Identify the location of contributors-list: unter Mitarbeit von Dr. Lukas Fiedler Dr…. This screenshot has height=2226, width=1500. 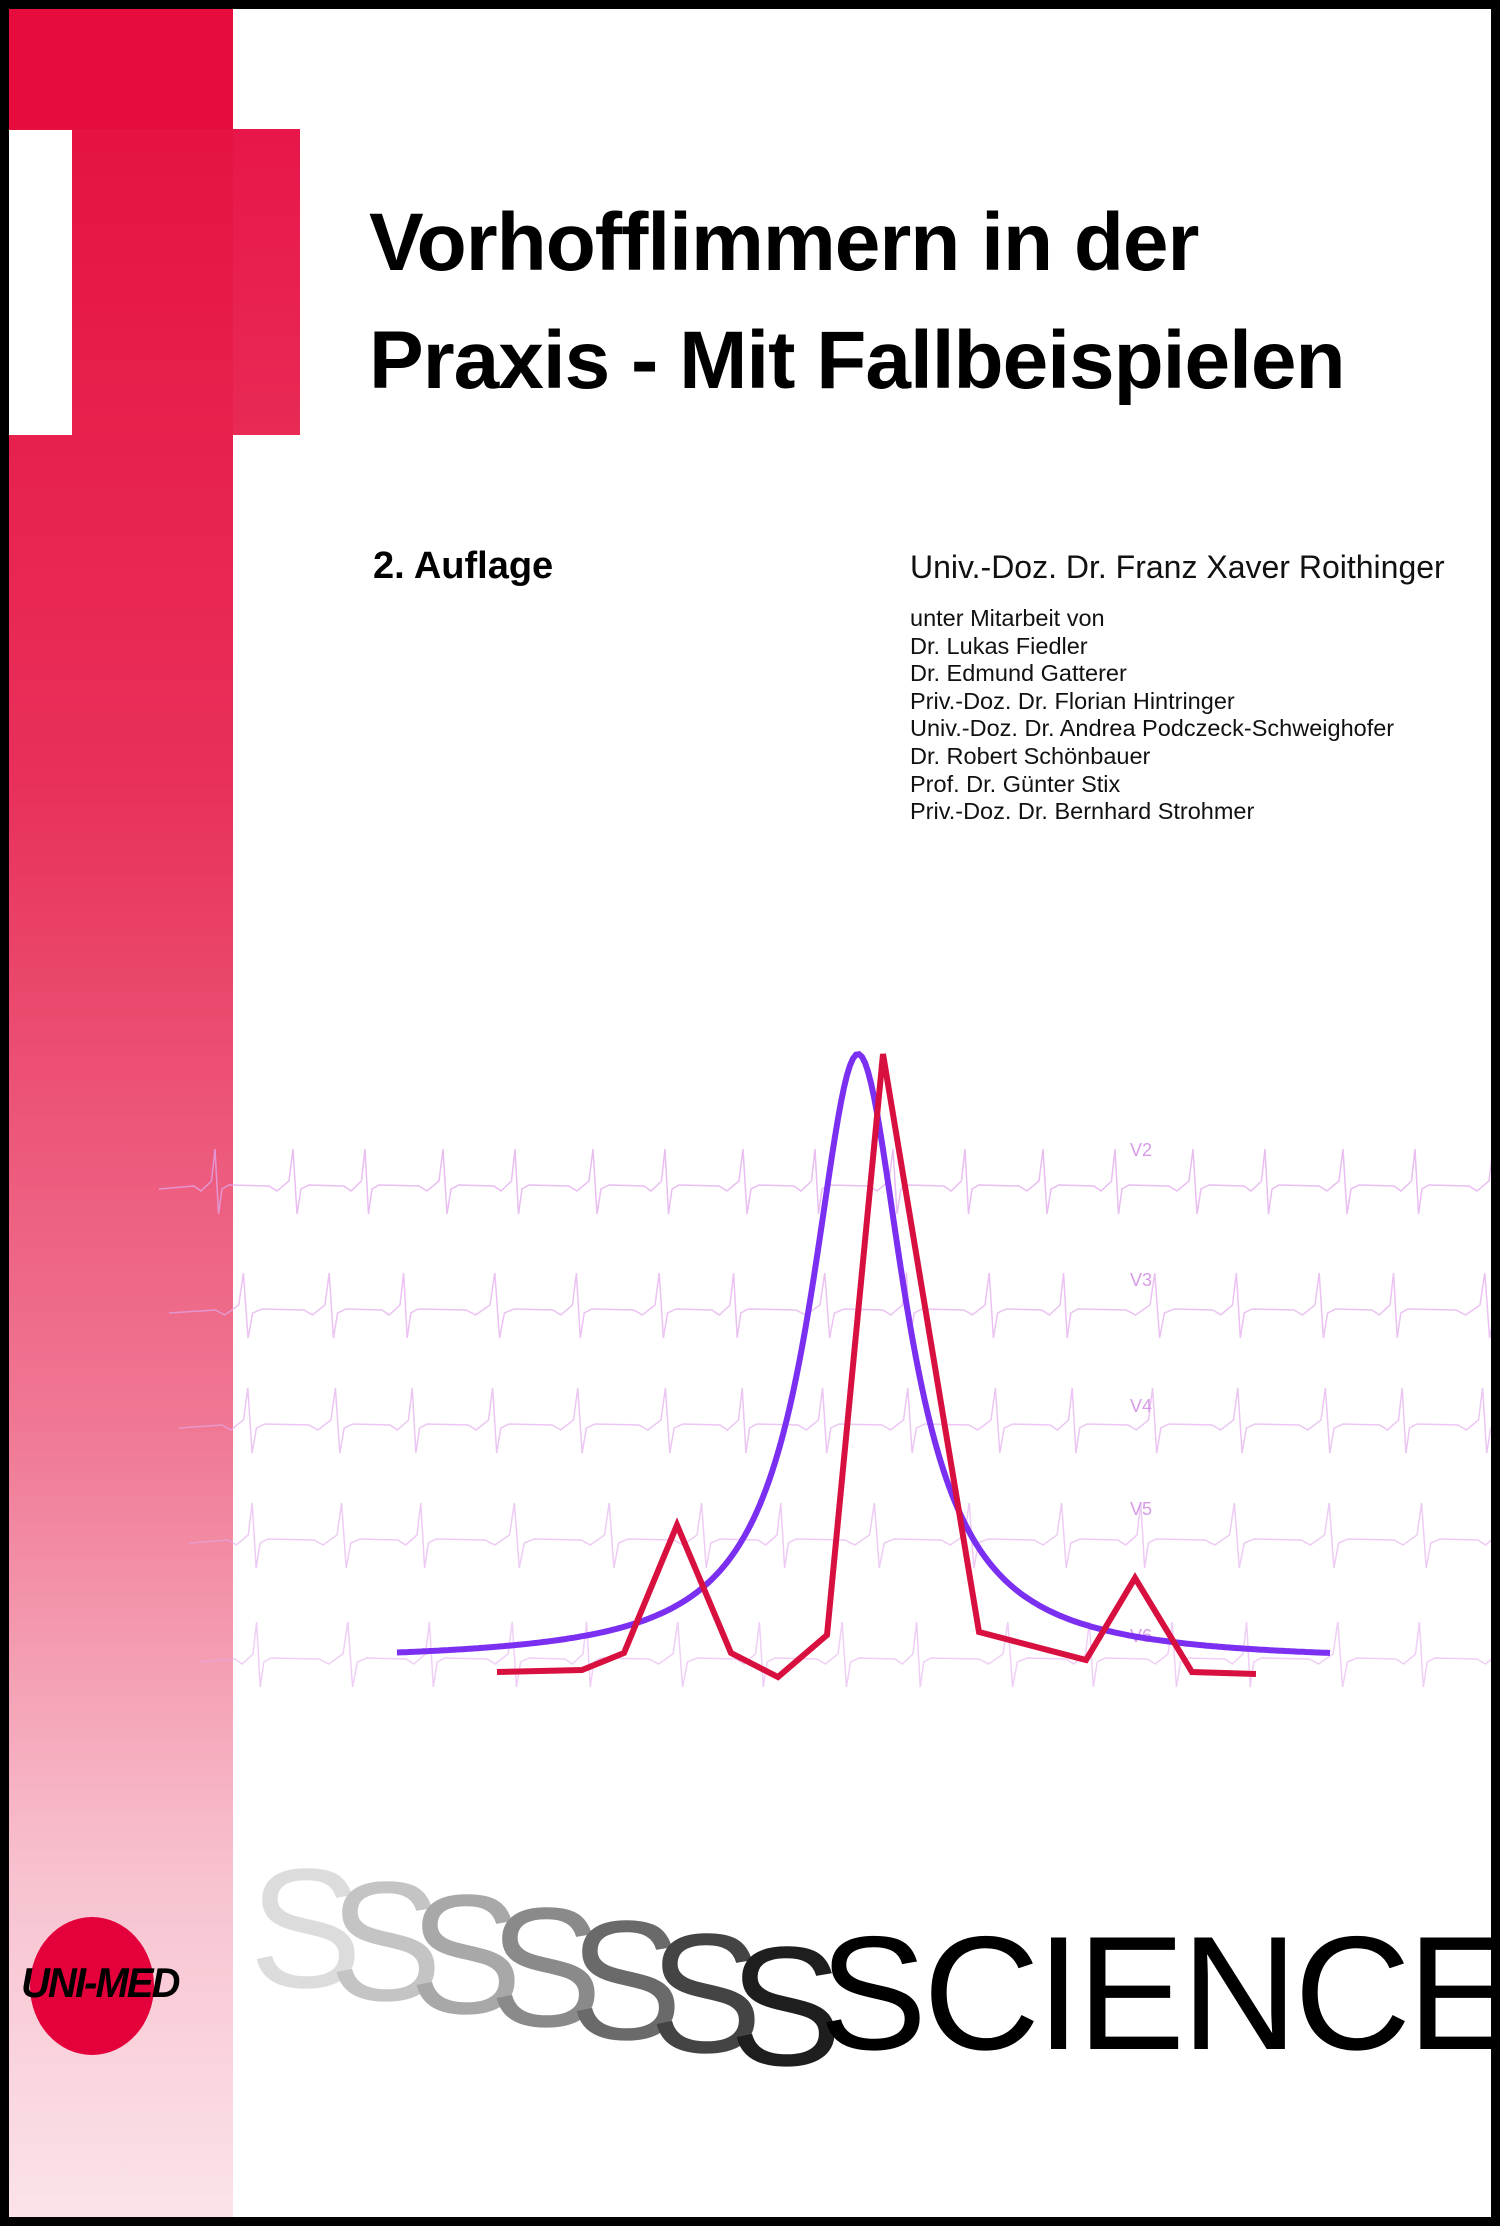
(1152, 715).